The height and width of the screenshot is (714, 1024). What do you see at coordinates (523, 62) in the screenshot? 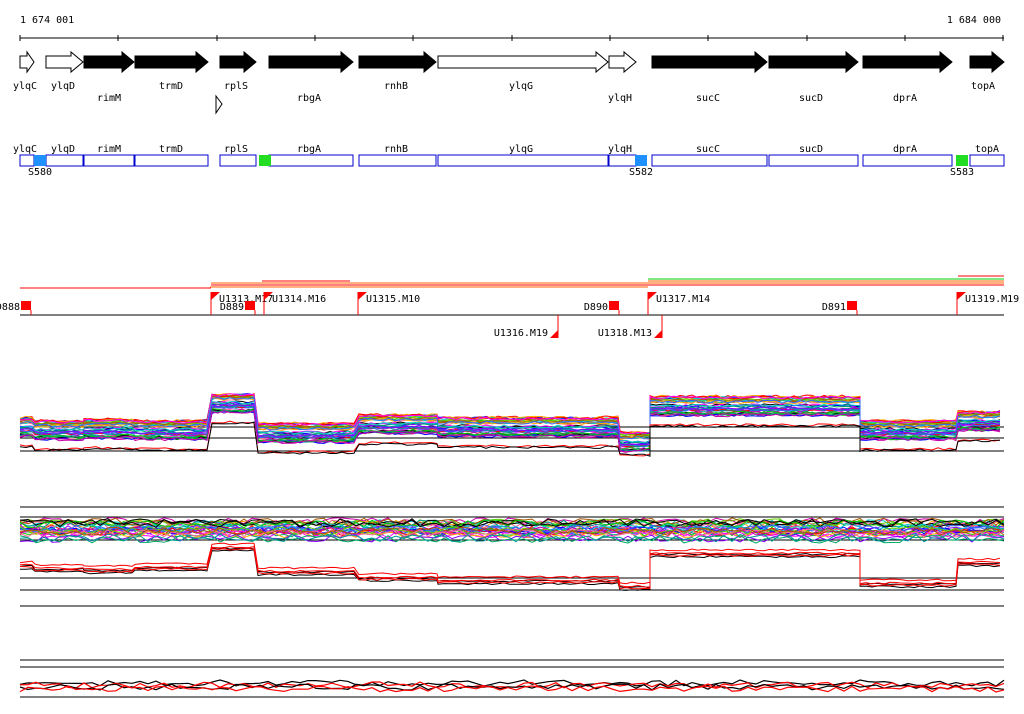
I see `gene-arrow-ylqG` at bounding box center [523, 62].